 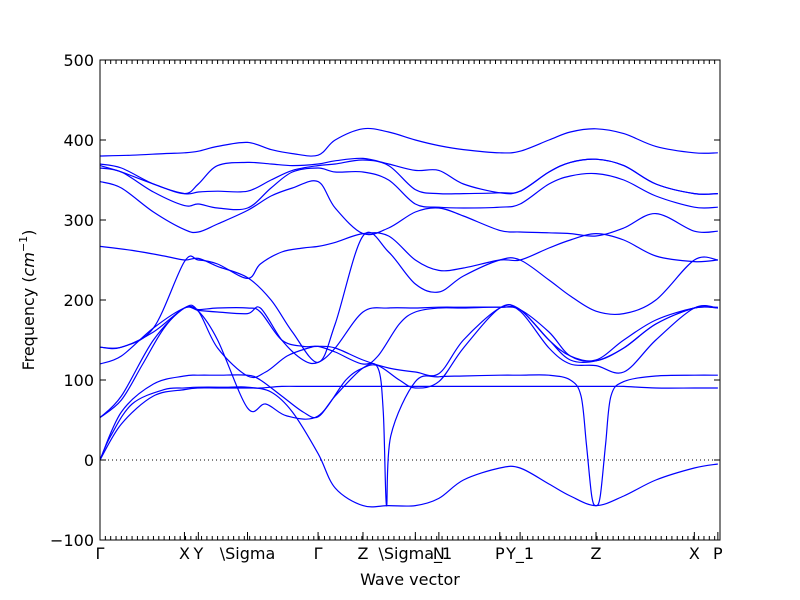 What do you see at coordinates (410, 579) in the screenshot?
I see `x-axis-label: Wave vector` at bounding box center [410, 579].